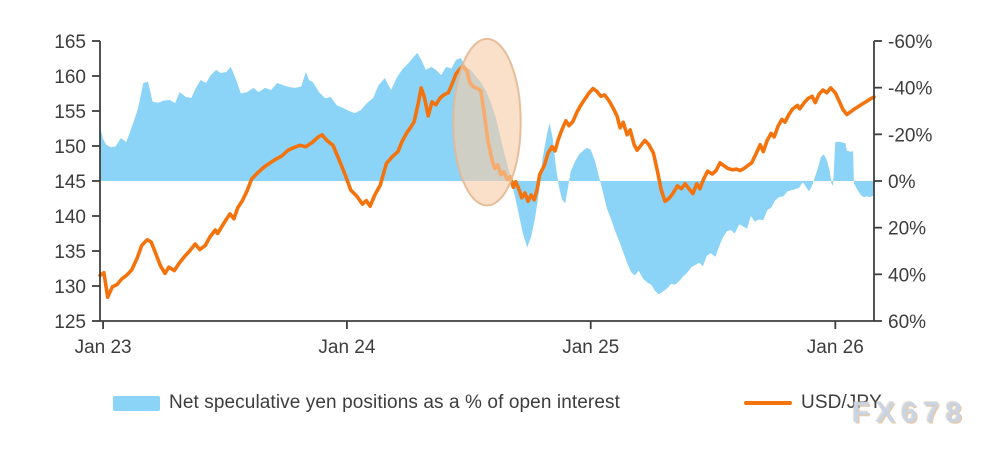  I want to click on highlight-ellipse, so click(487, 122).